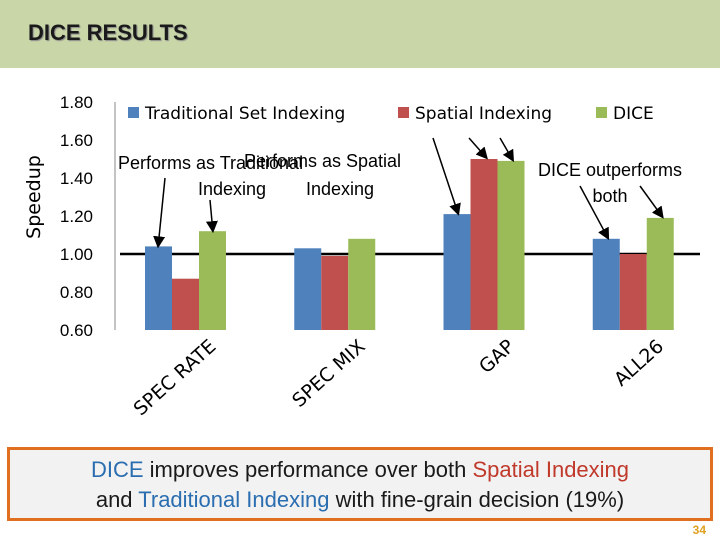 Image resolution: width=720 pixels, height=540 pixels. What do you see at coordinates (610, 170) in the screenshot?
I see `annotation-dice-line1: DICE outperforms` at bounding box center [610, 170].